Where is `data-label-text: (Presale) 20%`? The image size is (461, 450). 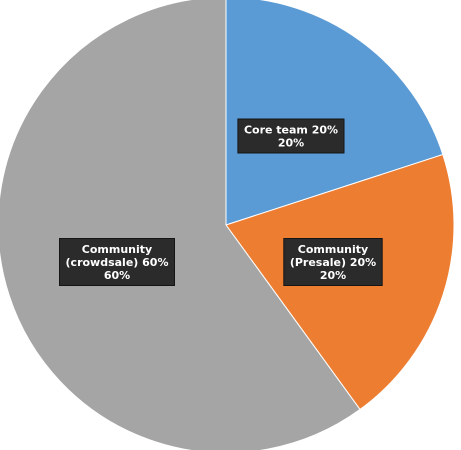 data-label-text: (Presale) 20% is located at coordinates (333, 262).